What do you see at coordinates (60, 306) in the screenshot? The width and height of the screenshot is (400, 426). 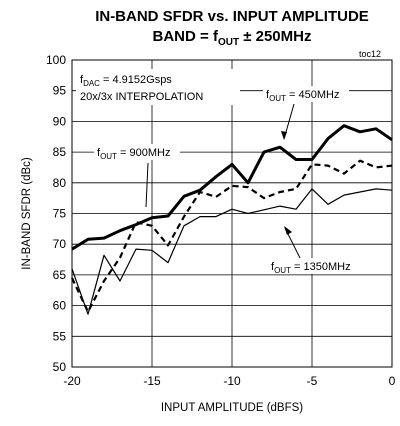 I see `y-tick-label: 60` at bounding box center [60, 306].